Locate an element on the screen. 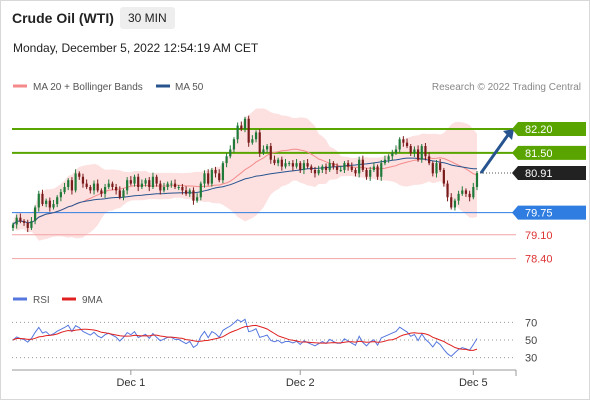 This screenshot has width=590, height=400. watermark-text: Research © 2022 Trading Central is located at coordinates (506, 87).